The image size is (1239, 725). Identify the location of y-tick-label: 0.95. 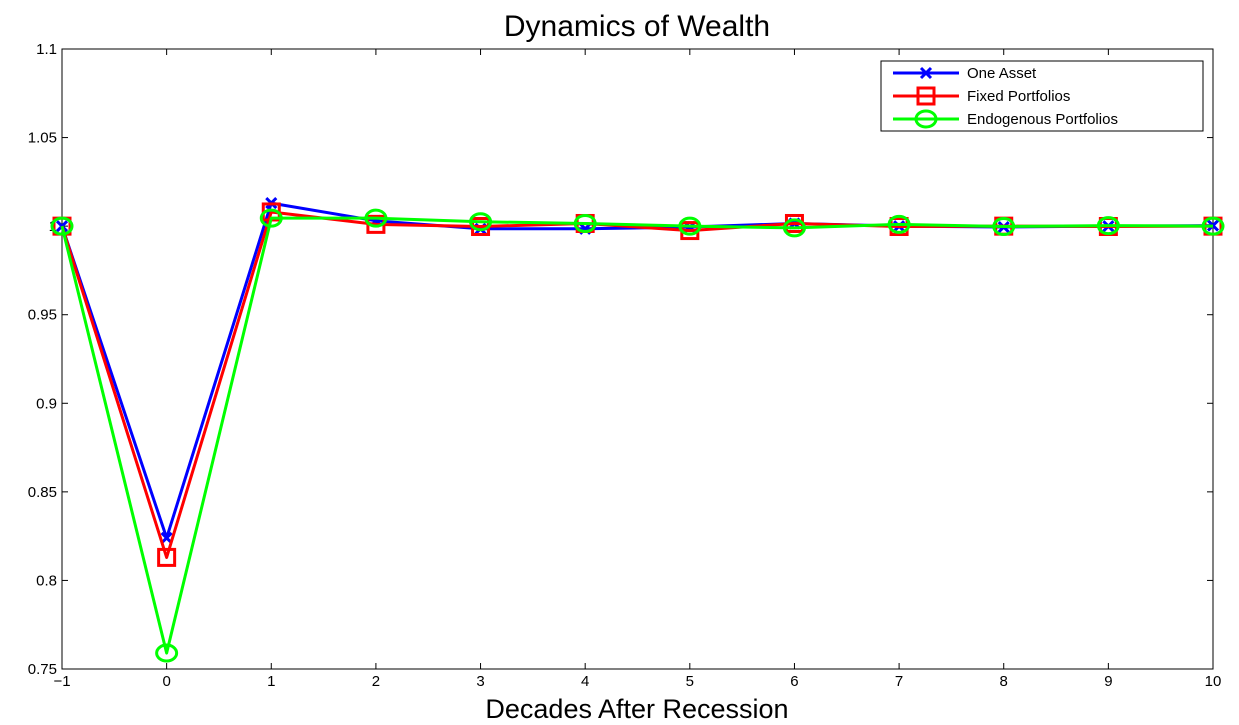
(42, 315).